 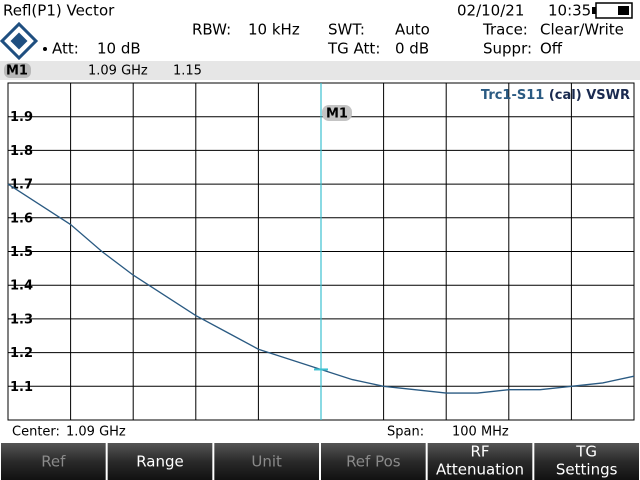 I want to click on marker-bar, so click(x=320, y=70).